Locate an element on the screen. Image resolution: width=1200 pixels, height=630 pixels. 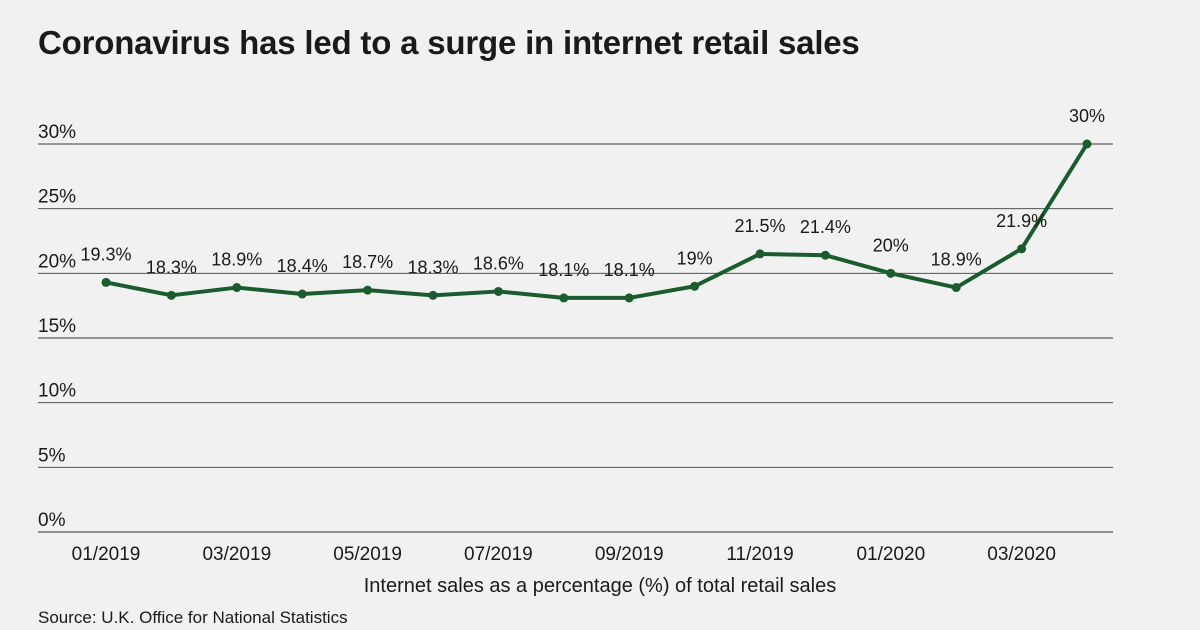
x-tick-label: 03/2019 is located at coordinates (236, 554).